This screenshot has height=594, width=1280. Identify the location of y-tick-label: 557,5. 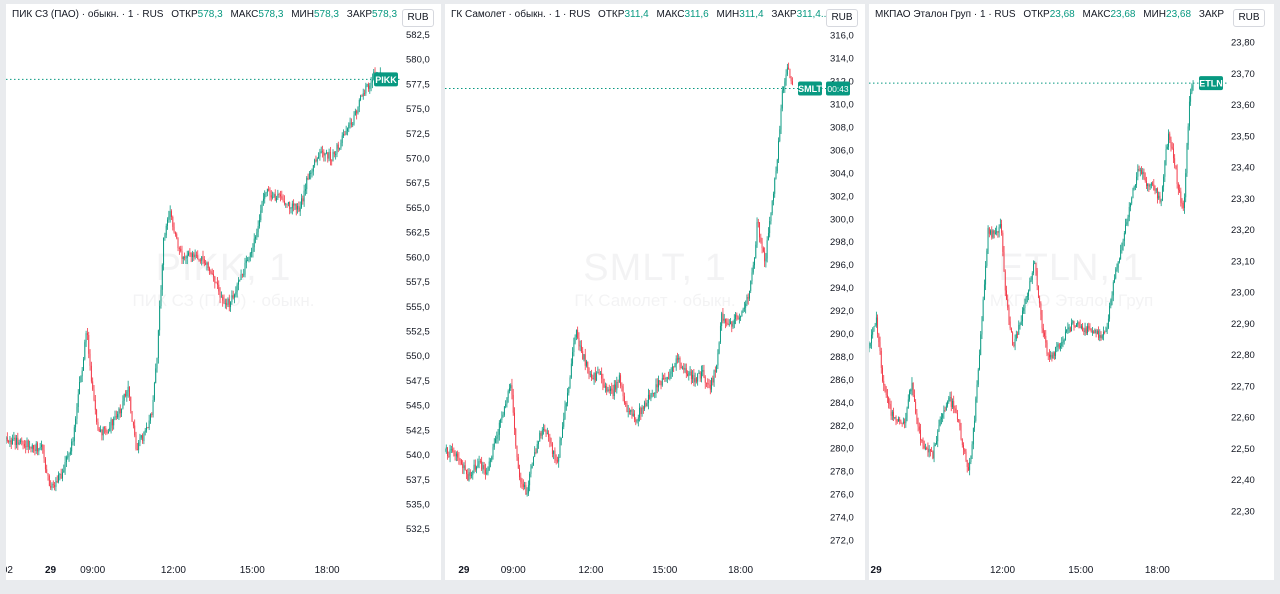
(418, 282).